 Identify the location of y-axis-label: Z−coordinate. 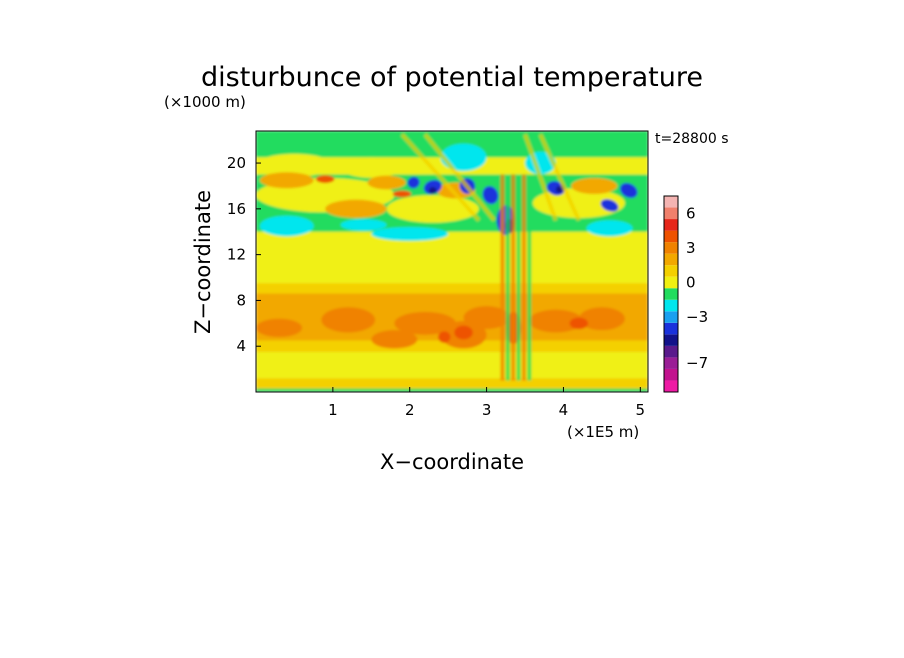
(203, 262).